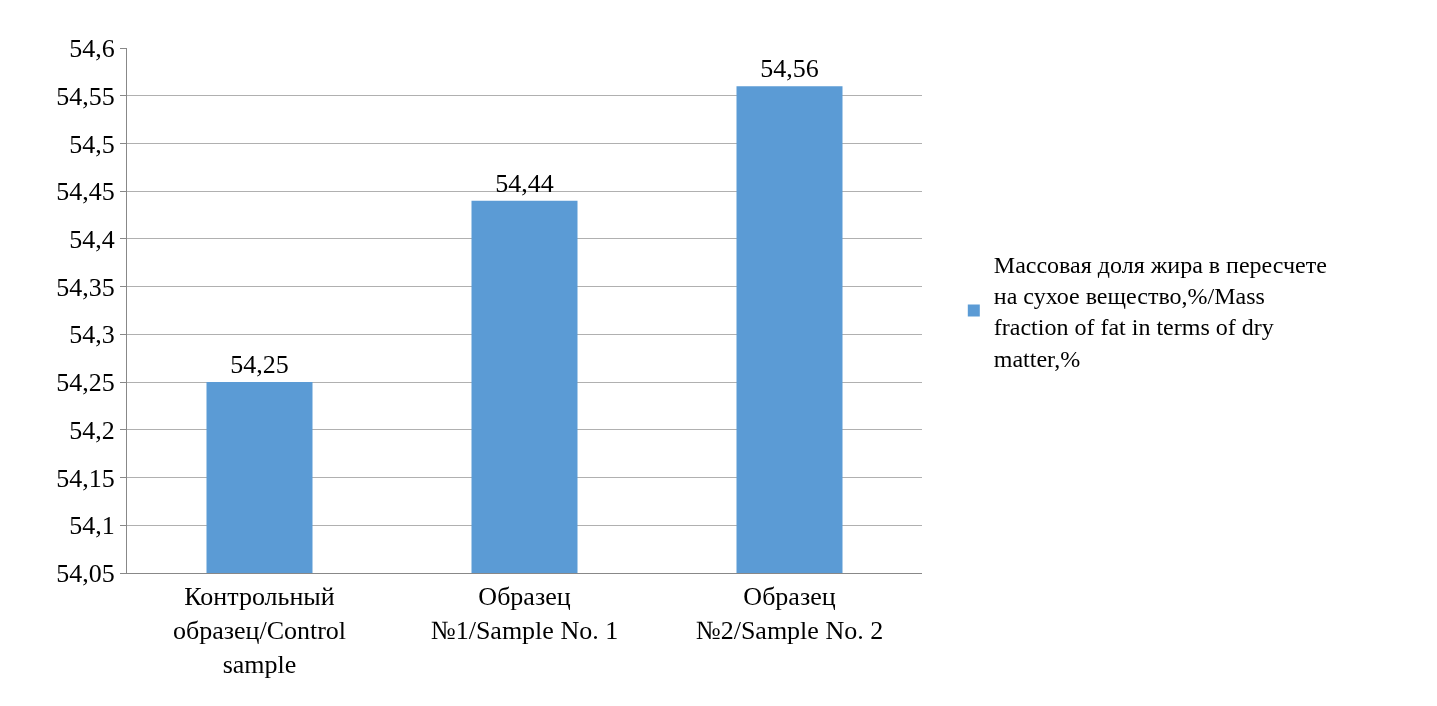  I want to click on y-tick-label: 54,25, so click(85, 383).